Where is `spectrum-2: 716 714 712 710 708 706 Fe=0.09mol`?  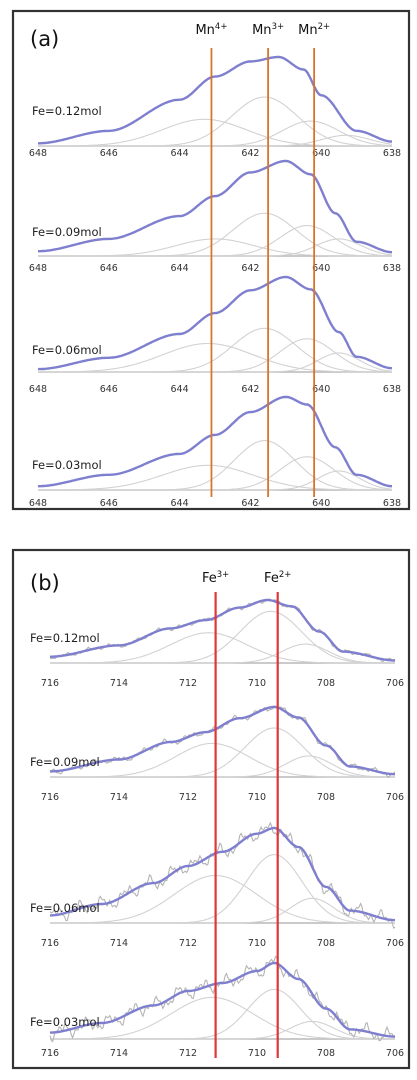
spectrum-2: 716 714 712 710 708 706 Fe=0.09mol is located at coordinates (217, 754).